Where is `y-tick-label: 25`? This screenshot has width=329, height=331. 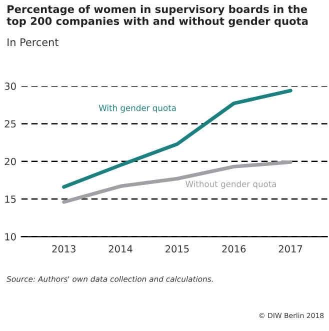 y-tick-label: 25 is located at coordinates (10, 124).